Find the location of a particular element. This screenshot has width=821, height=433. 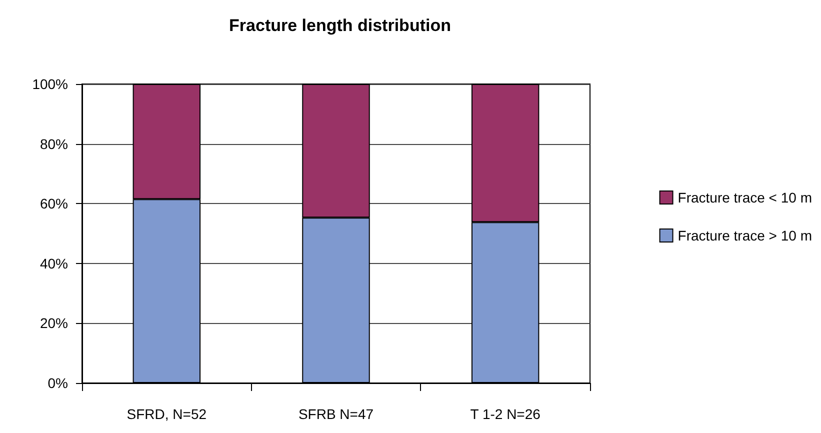

y-tick-label: 80% is located at coordinates (54, 144).